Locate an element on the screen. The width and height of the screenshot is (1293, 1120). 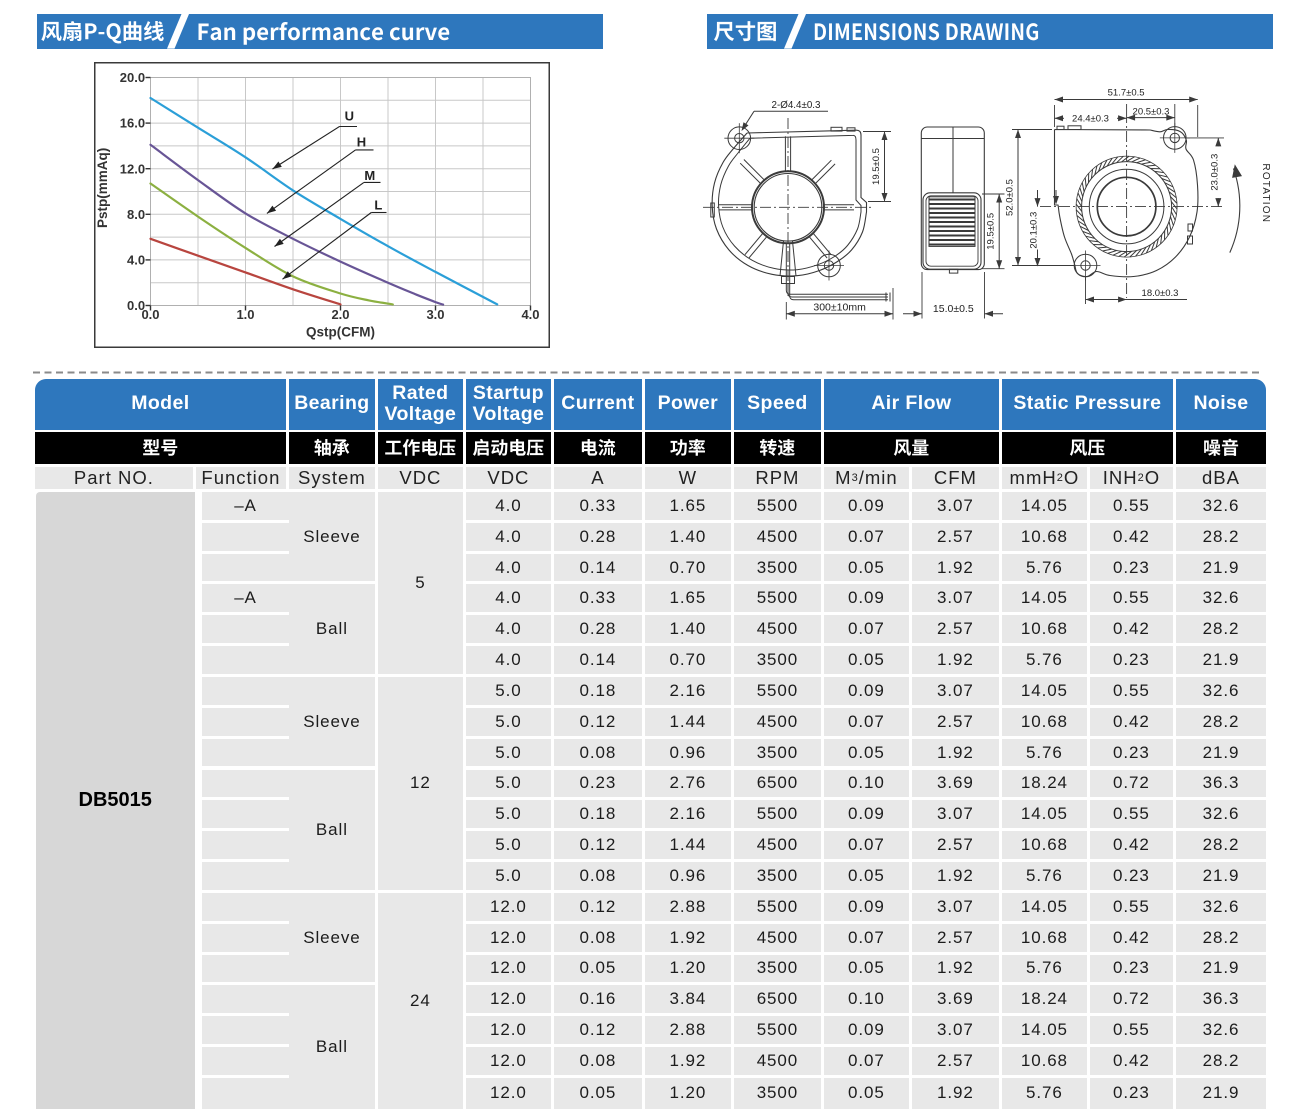
svg-text: M is located at coordinates (369, 174).